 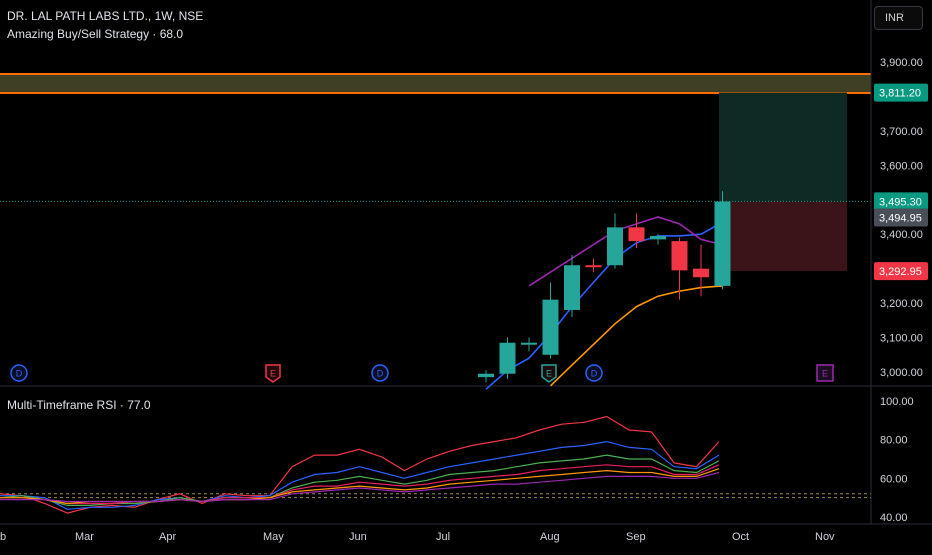 I want to click on price-tag: 3,292.95, so click(x=901, y=271).